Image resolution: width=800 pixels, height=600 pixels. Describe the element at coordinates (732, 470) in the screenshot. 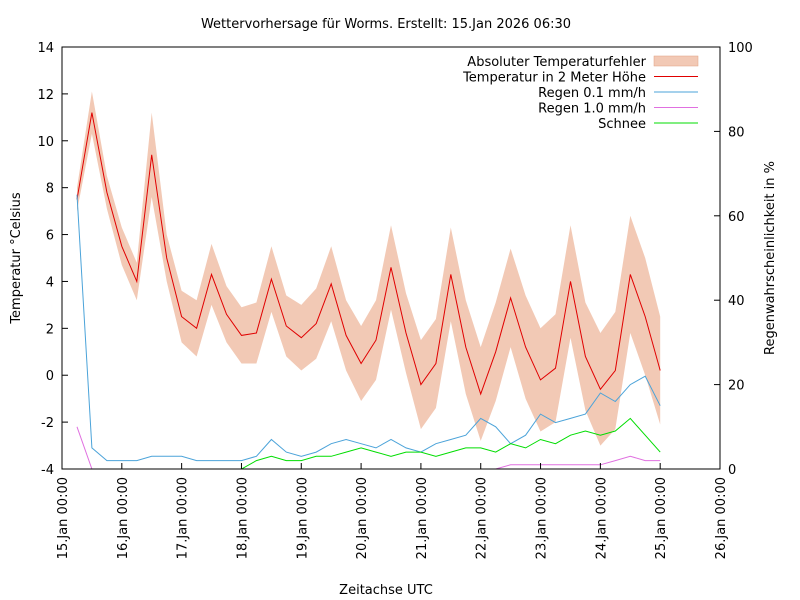

I see `y2-tick-label: 0` at that location.